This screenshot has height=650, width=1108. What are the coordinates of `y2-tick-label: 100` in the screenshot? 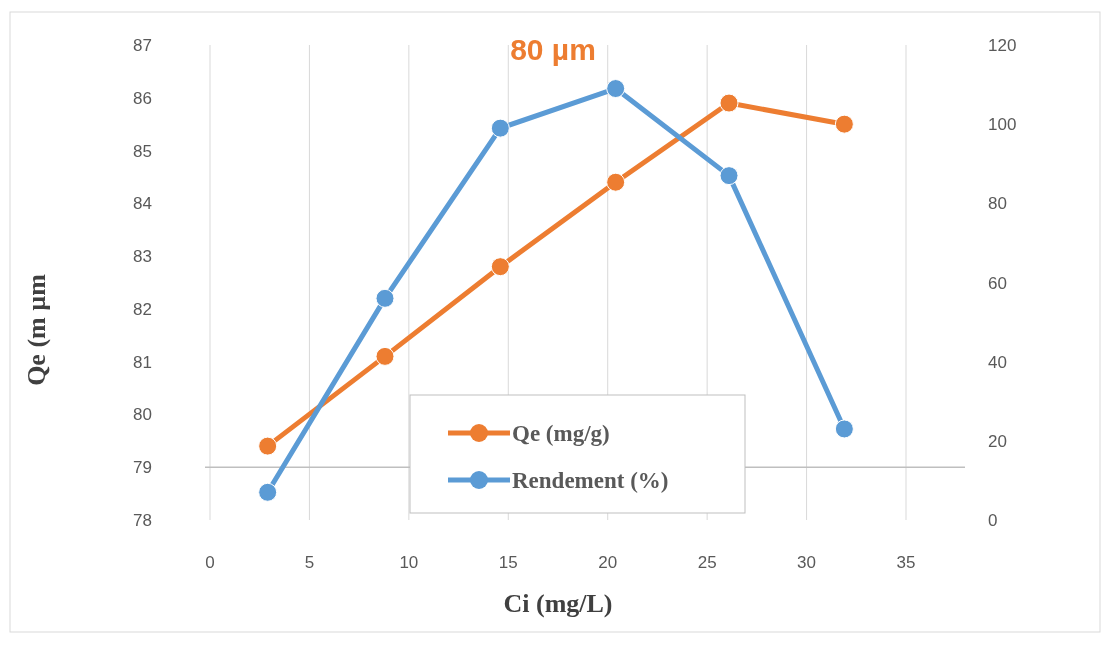 It's located at (1002, 125).